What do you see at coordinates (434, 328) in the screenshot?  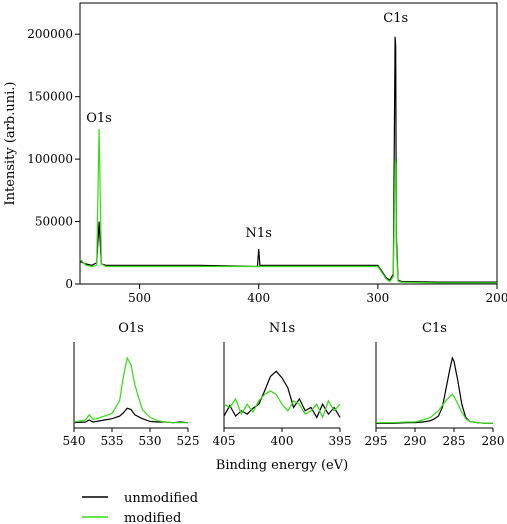 I see `inset-title-c1s: C1s` at bounding box center [434, 328].